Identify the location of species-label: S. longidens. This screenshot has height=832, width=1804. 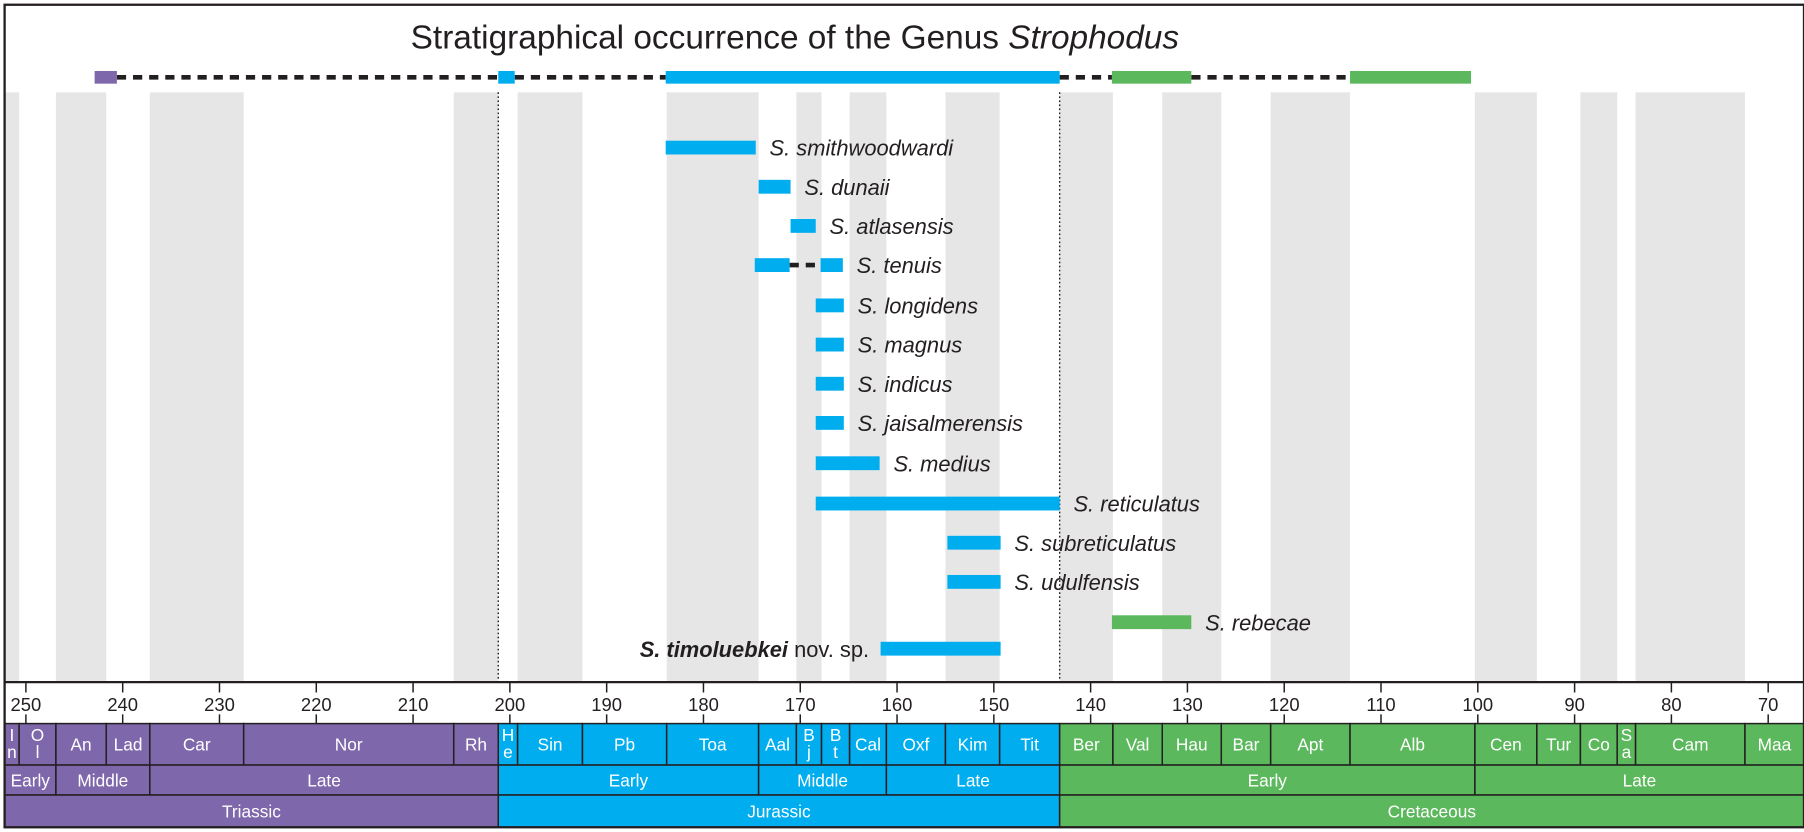
(918, 305).